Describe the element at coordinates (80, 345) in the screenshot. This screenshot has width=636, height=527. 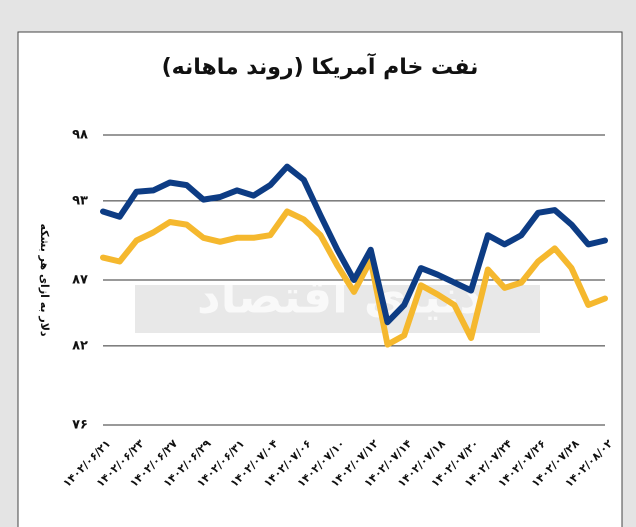
I see `y-tick-label: ۸۲` at that location.